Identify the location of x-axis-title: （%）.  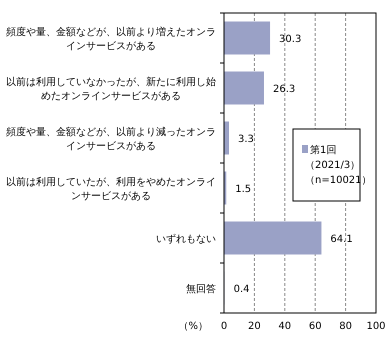
(193, 326).